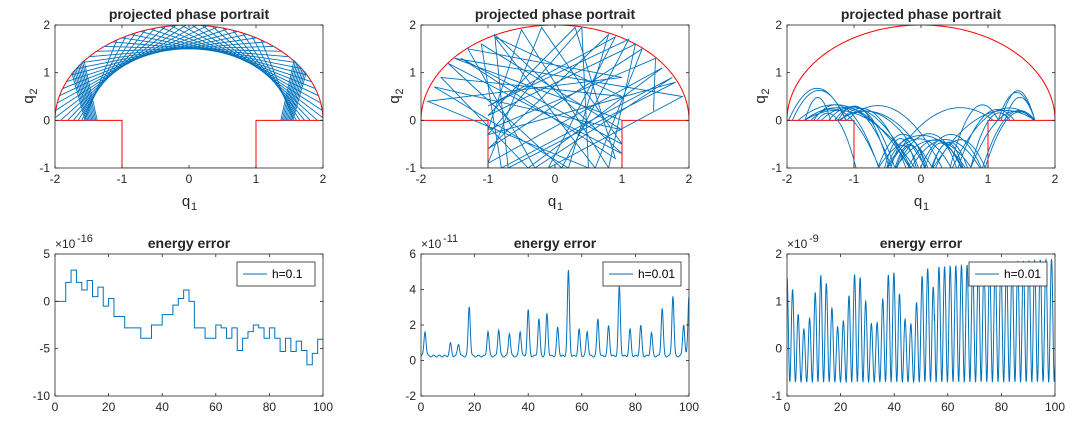  Describe the element at coordinates (46, 254) in the screenshot. I see `y-tick-label: 5` at that location.